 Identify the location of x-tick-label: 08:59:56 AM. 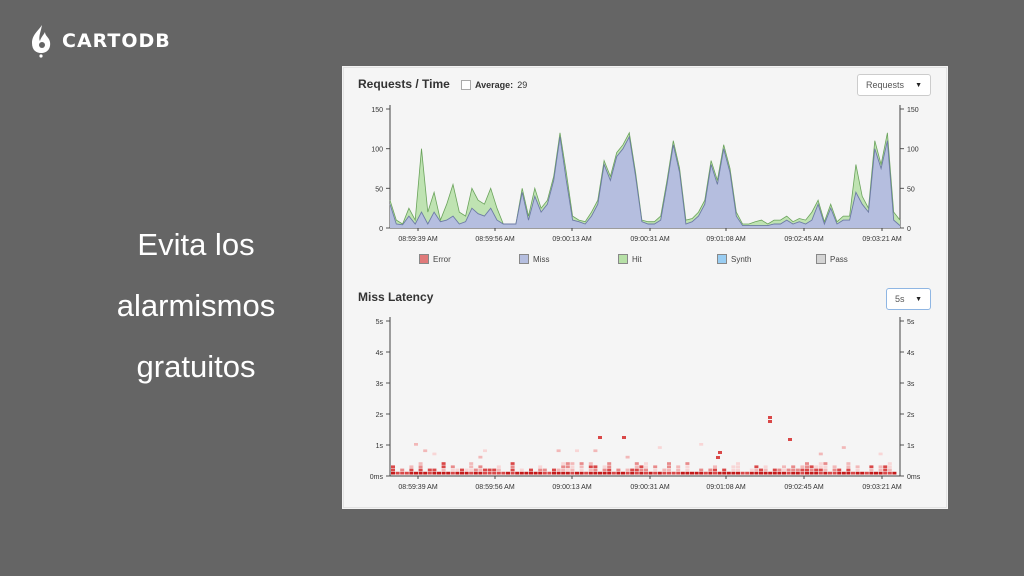
(494, 487).